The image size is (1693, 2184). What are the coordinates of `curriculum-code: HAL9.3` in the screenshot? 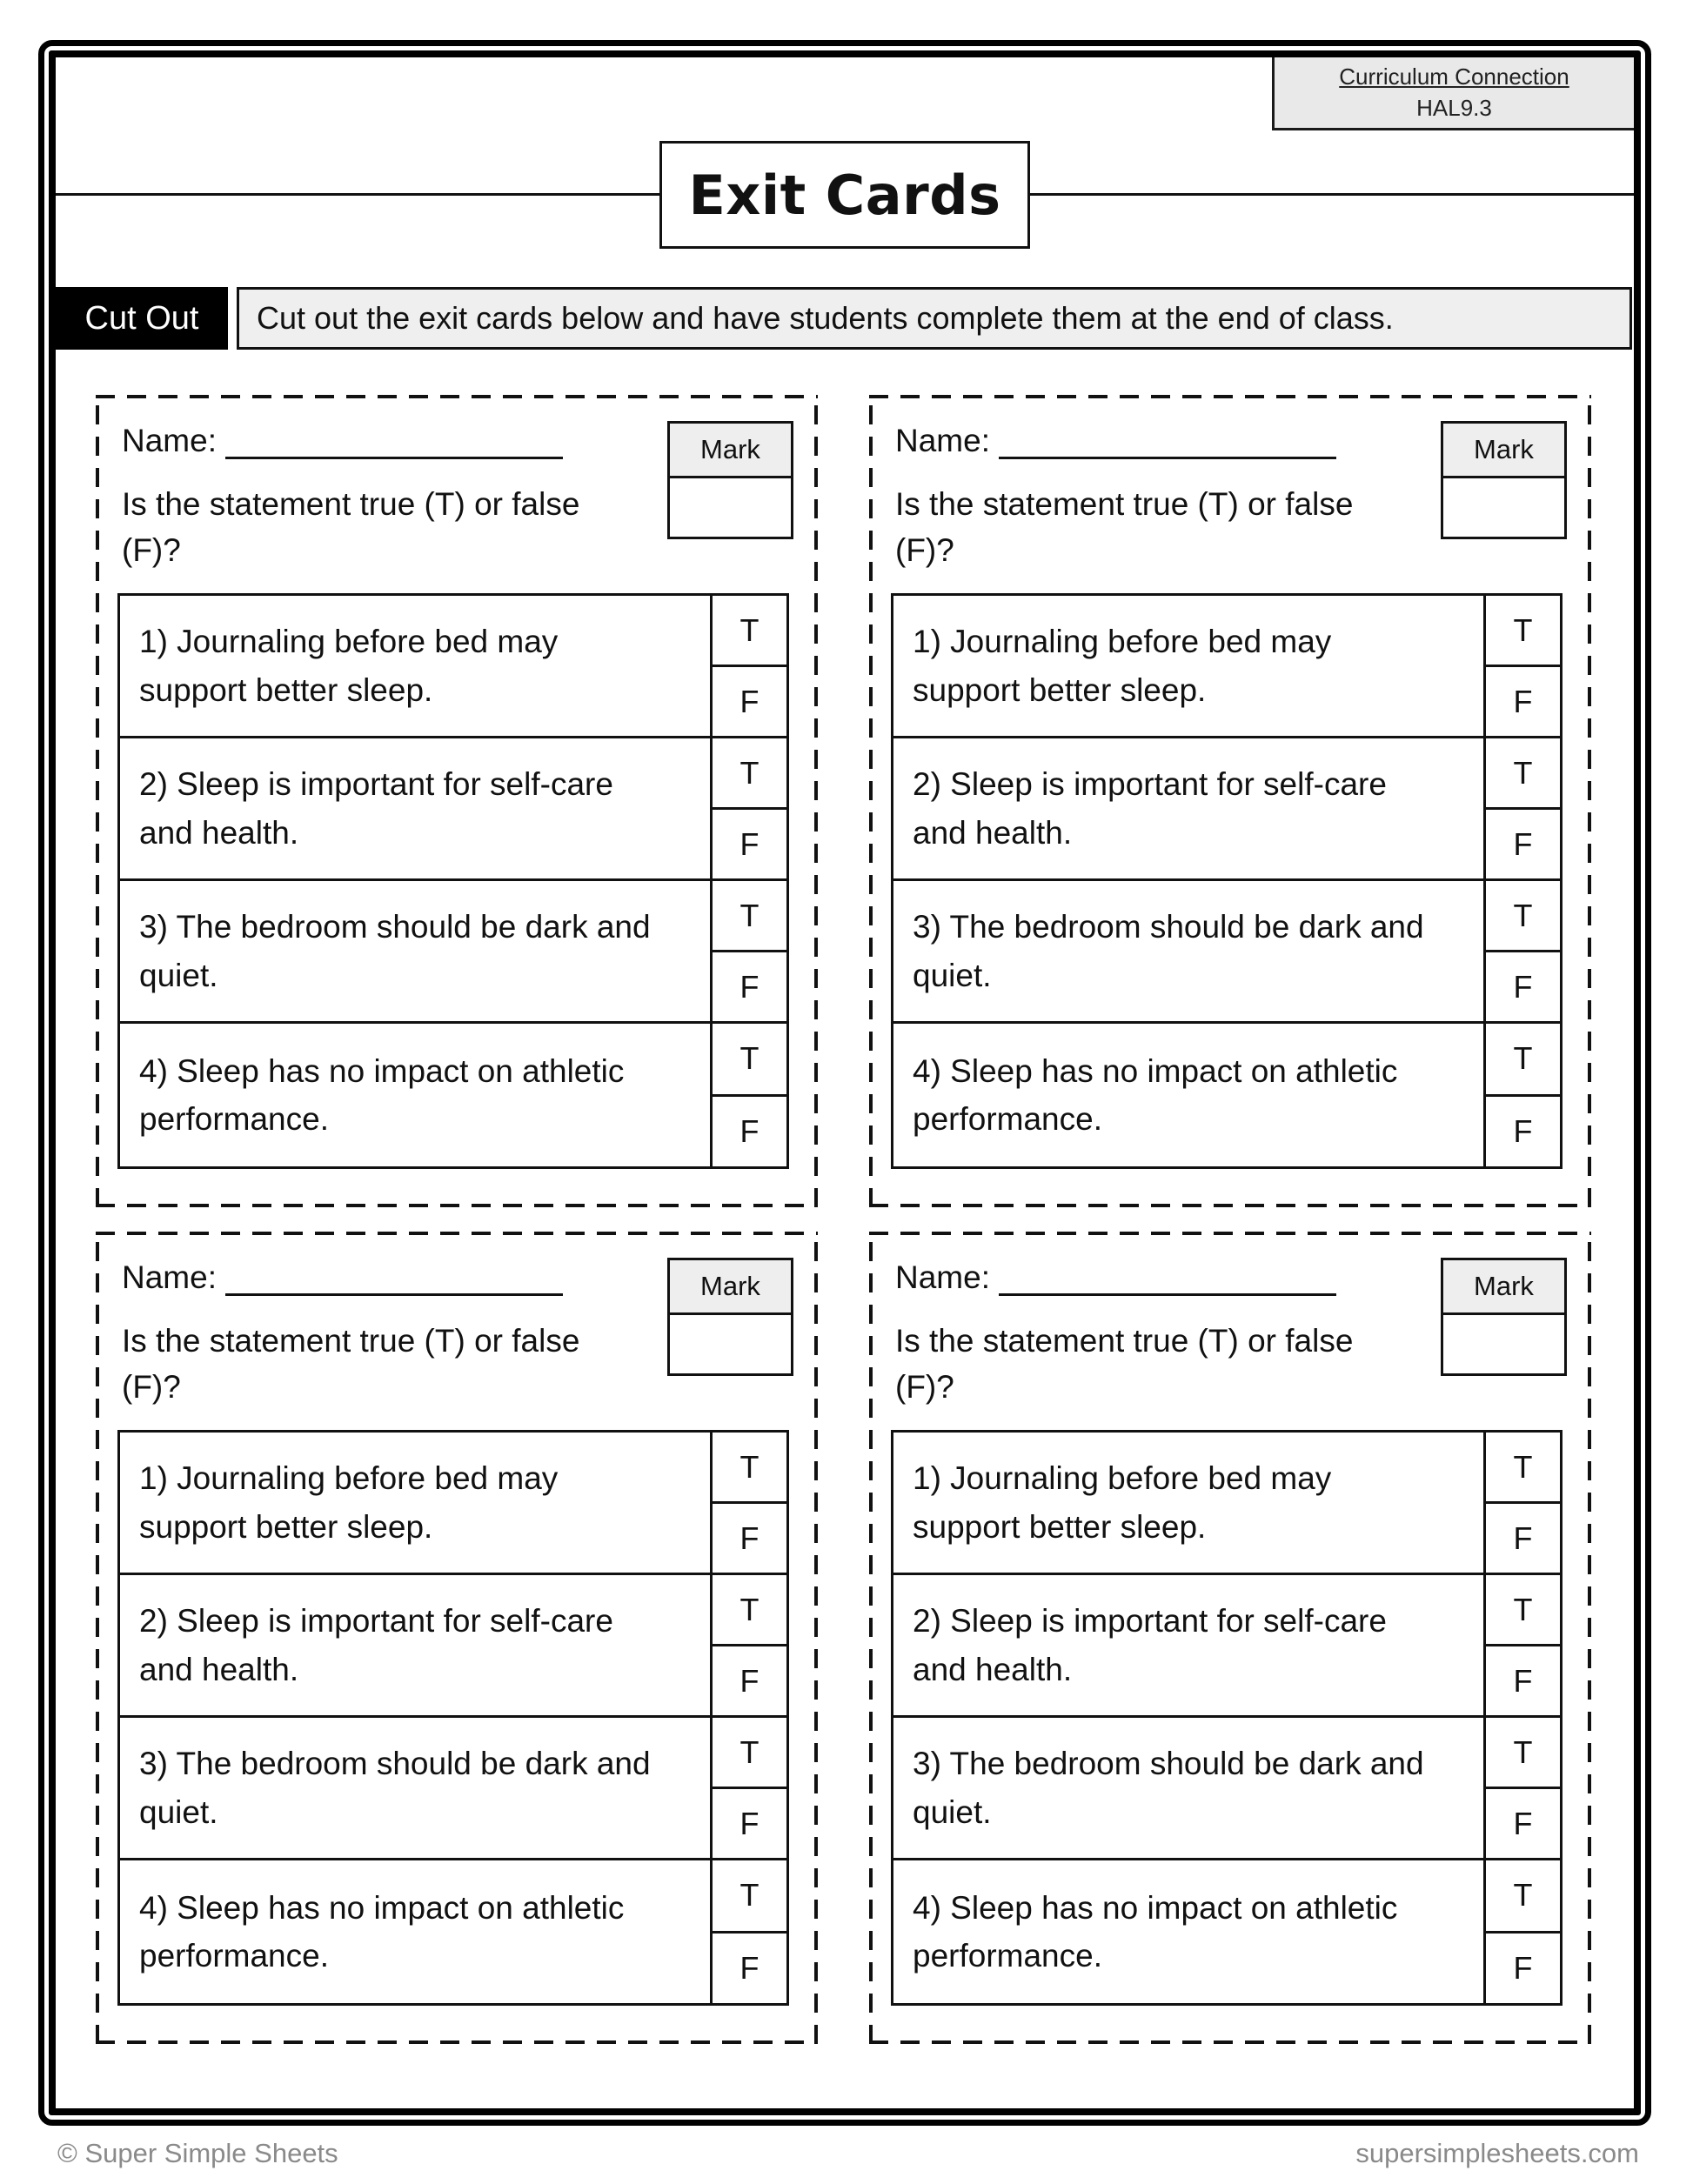 It's located at (1454, 108).